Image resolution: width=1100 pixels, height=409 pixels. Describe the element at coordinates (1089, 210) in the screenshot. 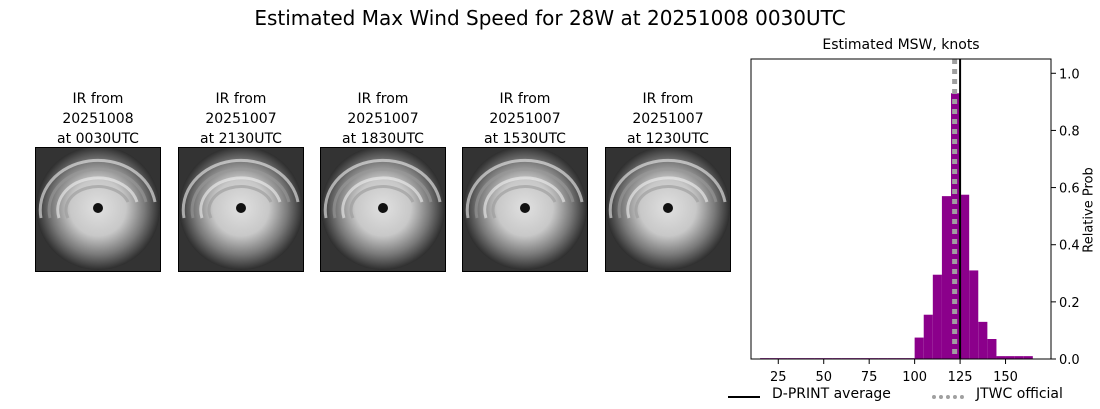

I see `y-axis-label: Relative Prob` at that location.